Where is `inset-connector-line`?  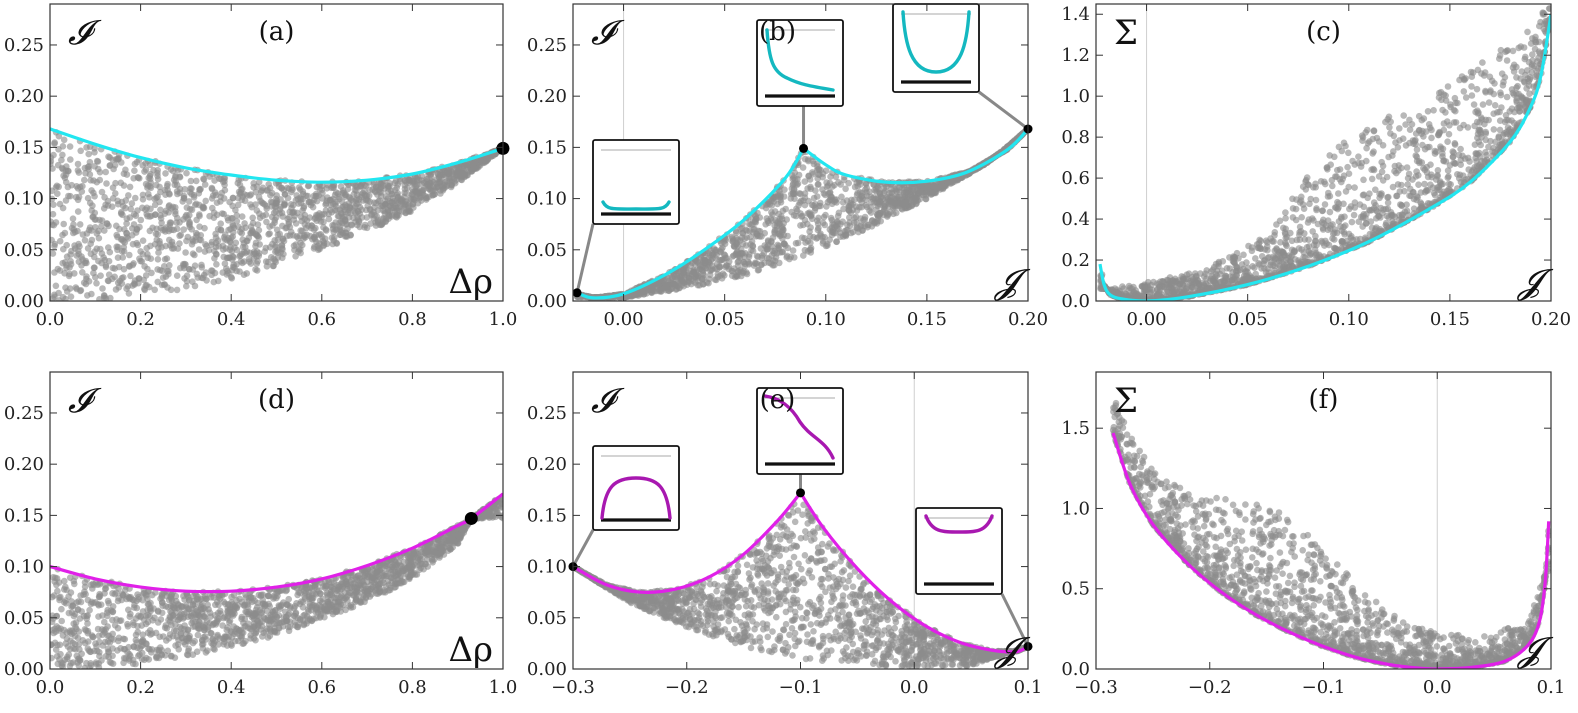 inset-connector-line is located at coordinates (1003, 110).